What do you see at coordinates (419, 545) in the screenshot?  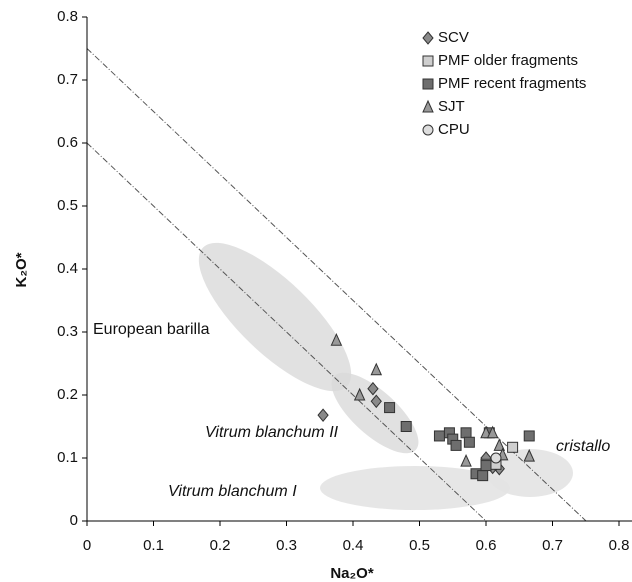 I see `x-tick-label: 0.5` at bounding box center [419, 545].